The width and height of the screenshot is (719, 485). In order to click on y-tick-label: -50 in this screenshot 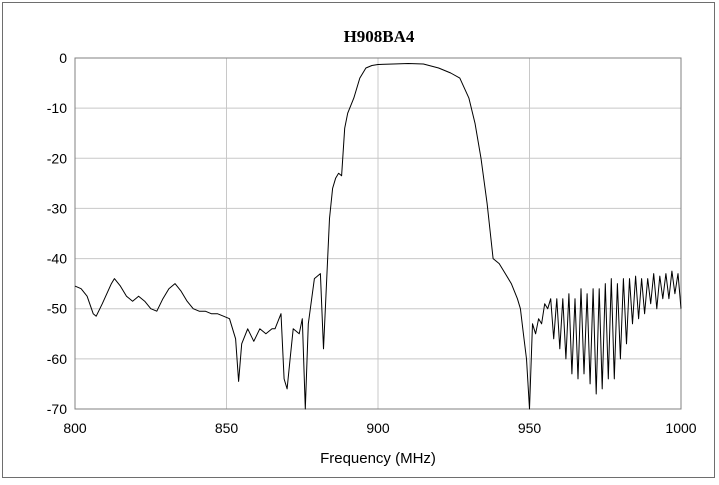, I will do `click(57, 309)`.